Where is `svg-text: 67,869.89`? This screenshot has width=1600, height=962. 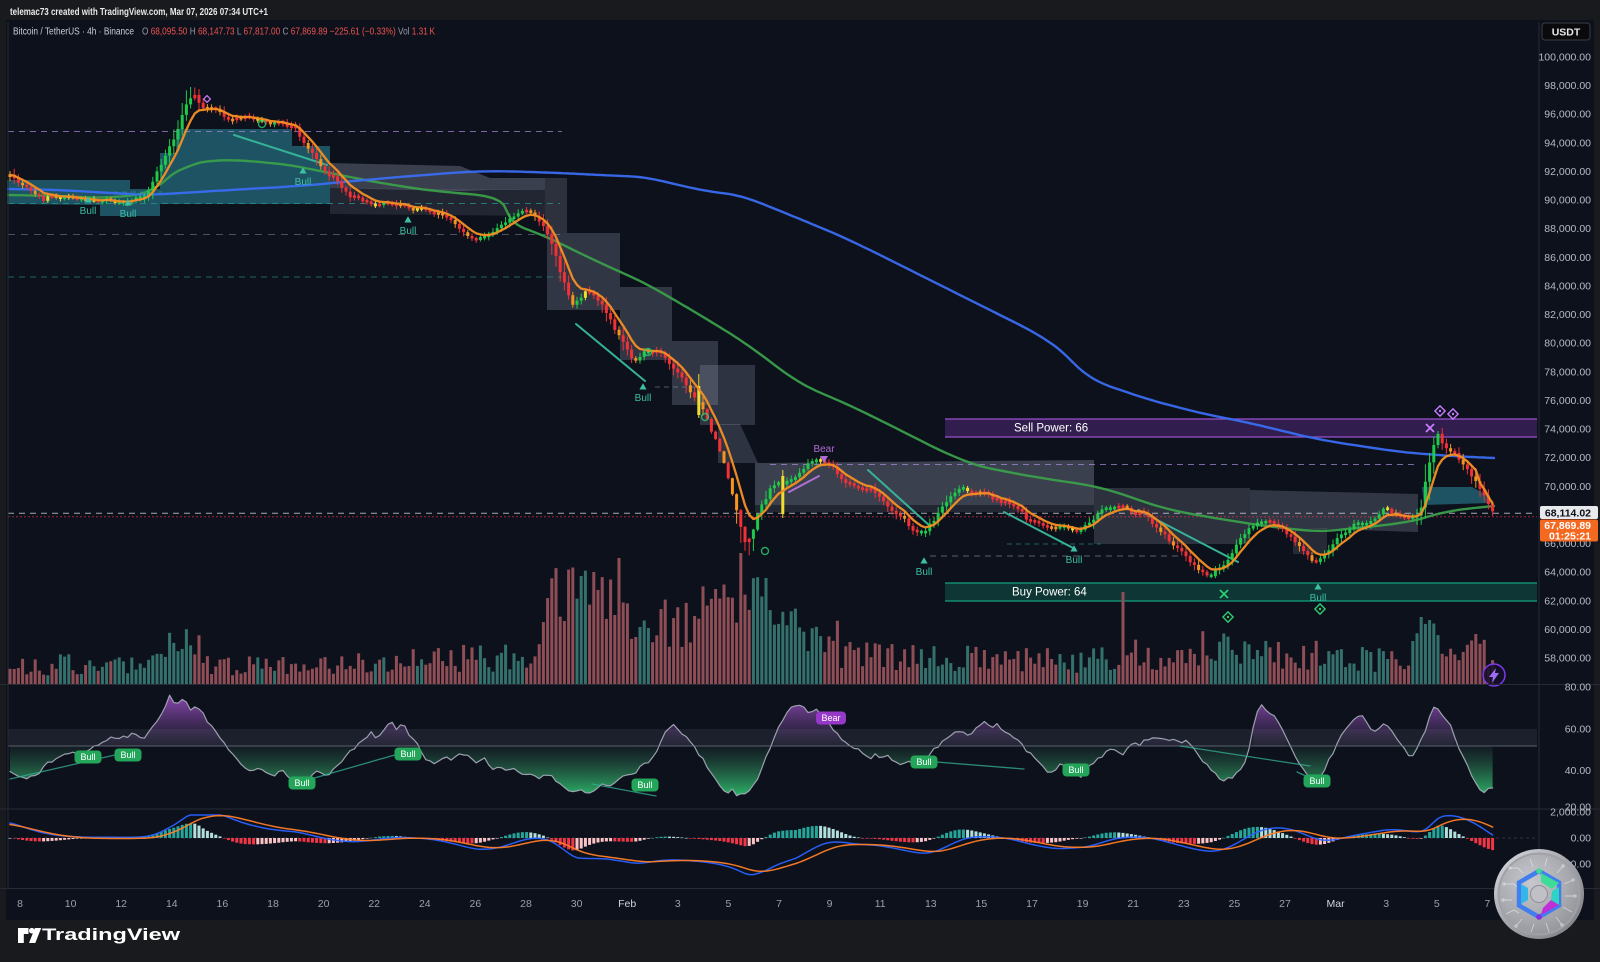 svg-text: 67,869.89 is located at coordinates (1567, 526).